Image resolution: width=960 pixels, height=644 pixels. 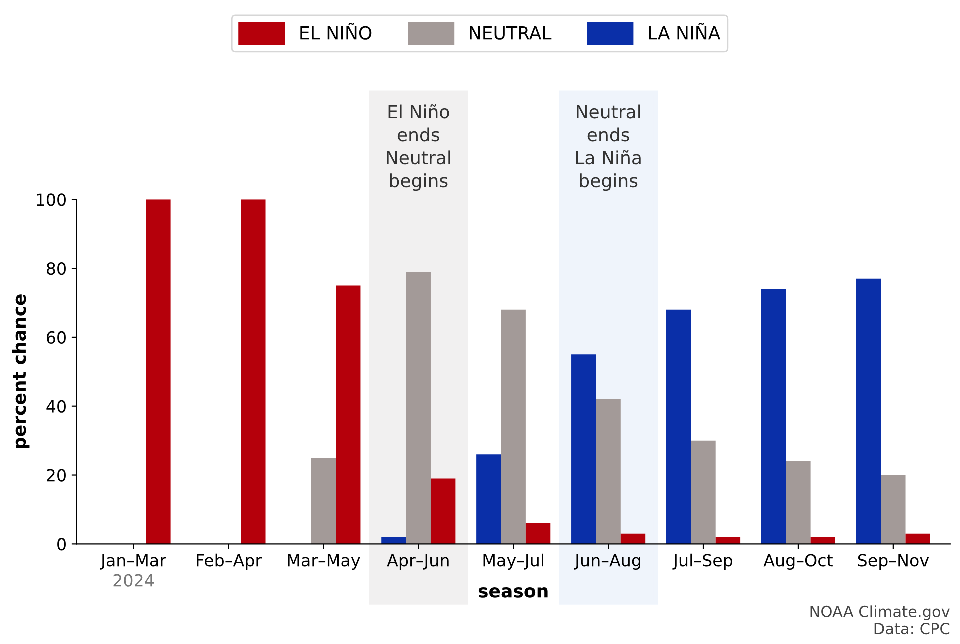 I want to click on legend-label: LA NIÑA, so click(x=685, y=31).